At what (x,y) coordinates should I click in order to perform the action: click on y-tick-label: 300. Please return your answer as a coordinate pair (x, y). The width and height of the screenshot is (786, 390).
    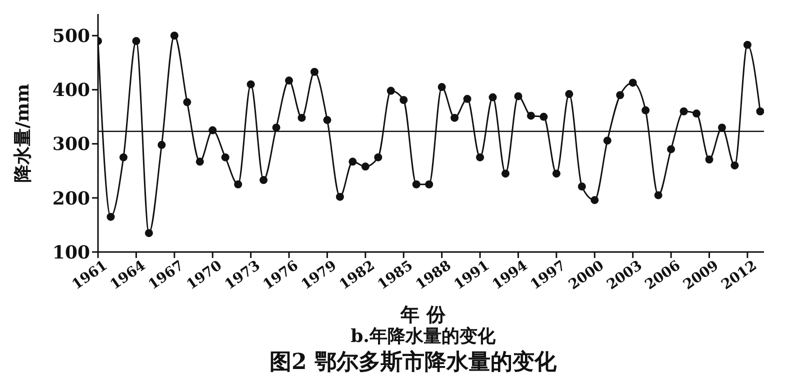
    Looking at the image, I should click on (71, 145).